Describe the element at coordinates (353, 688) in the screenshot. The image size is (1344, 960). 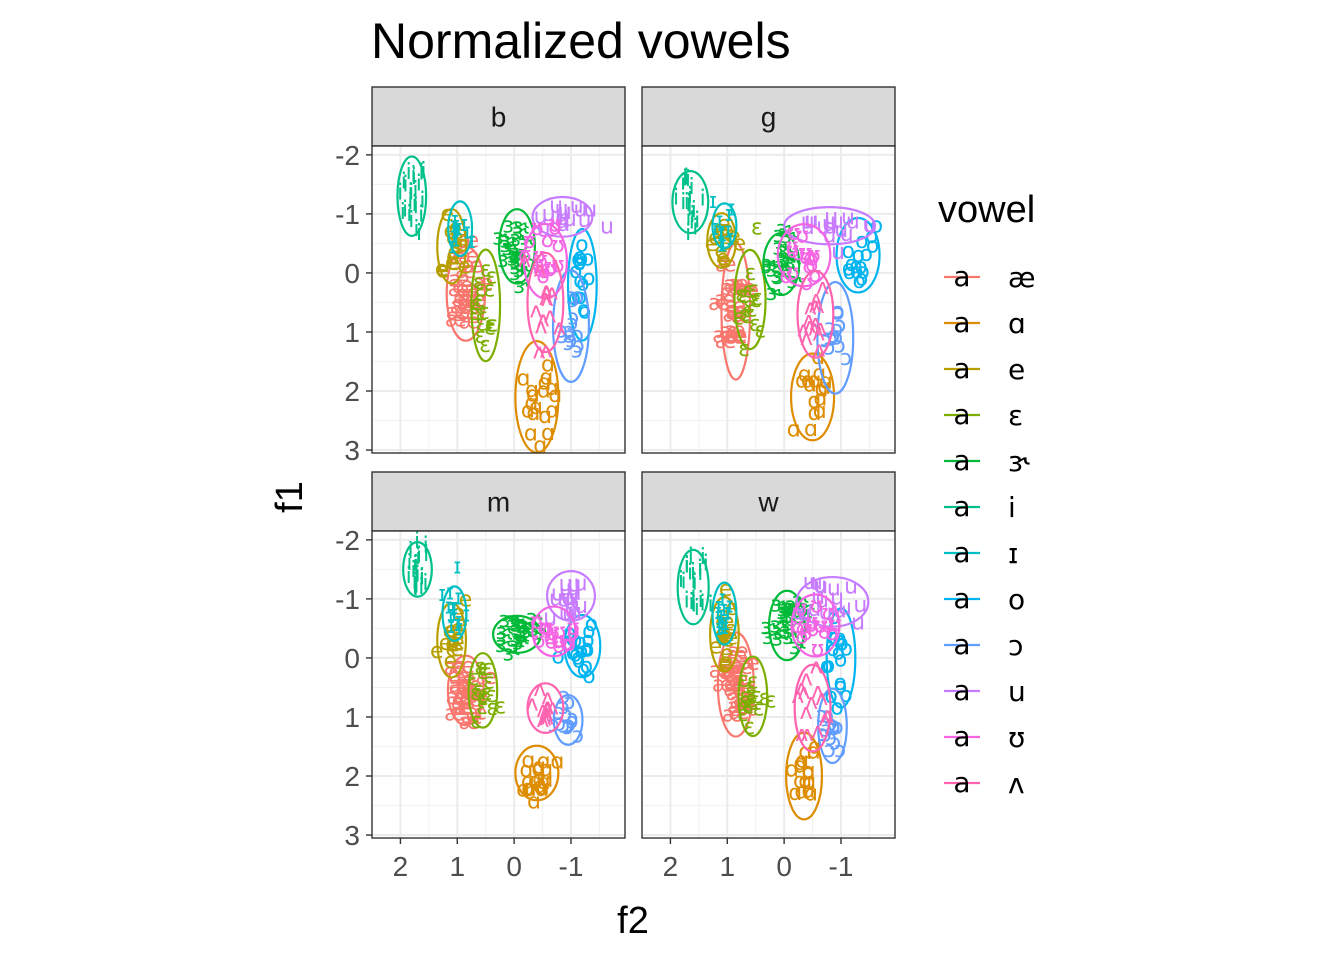
I see `y-axis: -2 -1 0 1 2 3` at that location.